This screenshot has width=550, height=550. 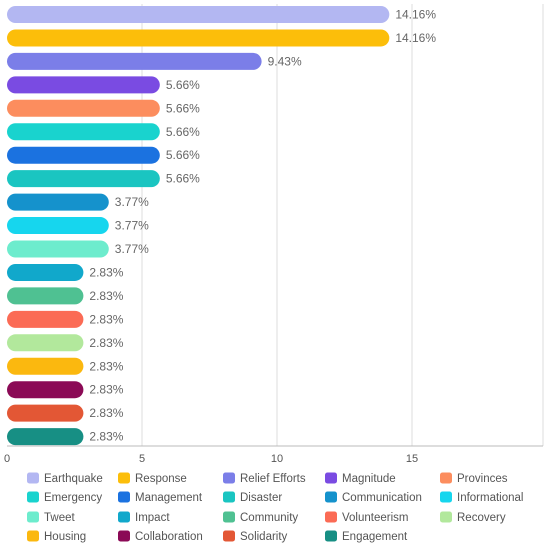 I want to click on legend-label-12: Community, so click(x=269, y=518).